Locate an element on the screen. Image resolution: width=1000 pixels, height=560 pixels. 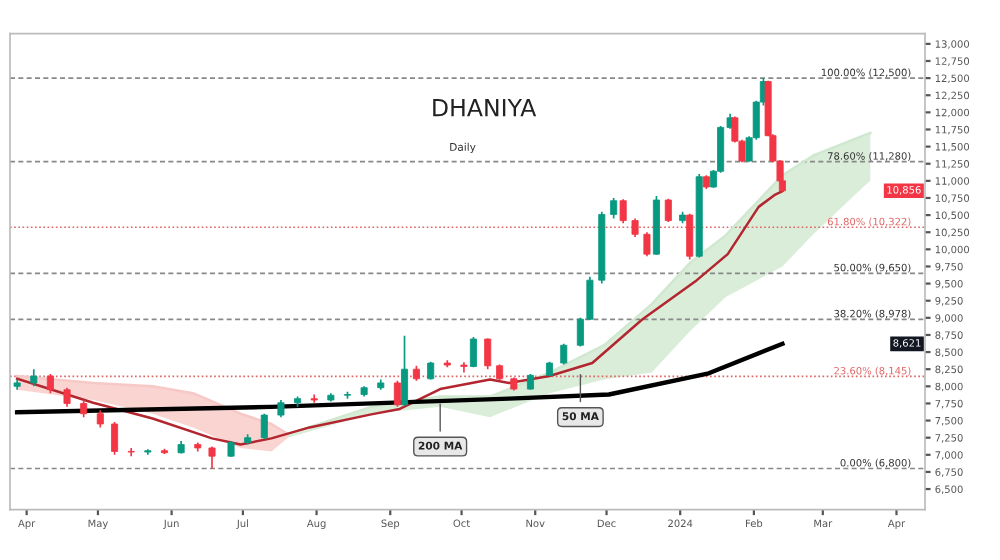
text: DHANIYA is located at coordinates (485, 108).